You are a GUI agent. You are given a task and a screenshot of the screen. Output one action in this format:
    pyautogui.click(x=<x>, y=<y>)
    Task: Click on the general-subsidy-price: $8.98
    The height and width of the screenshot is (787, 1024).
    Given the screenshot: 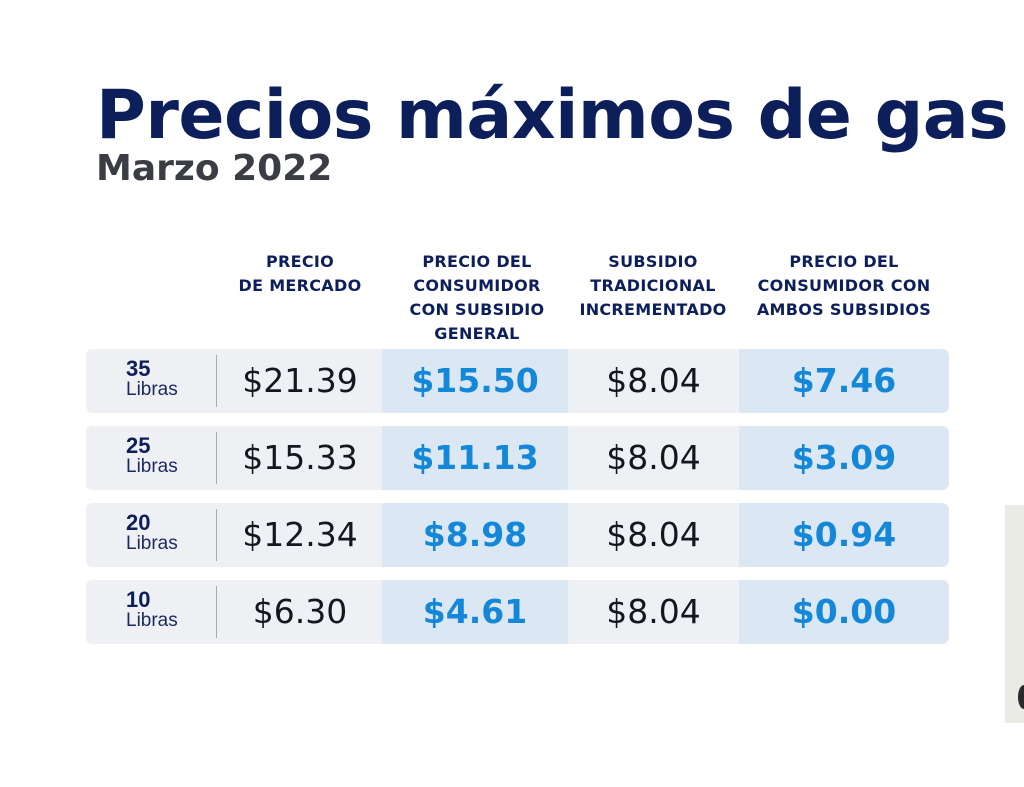 What is the action you would take?
    pyautogui.click(x=475, y=534)
    